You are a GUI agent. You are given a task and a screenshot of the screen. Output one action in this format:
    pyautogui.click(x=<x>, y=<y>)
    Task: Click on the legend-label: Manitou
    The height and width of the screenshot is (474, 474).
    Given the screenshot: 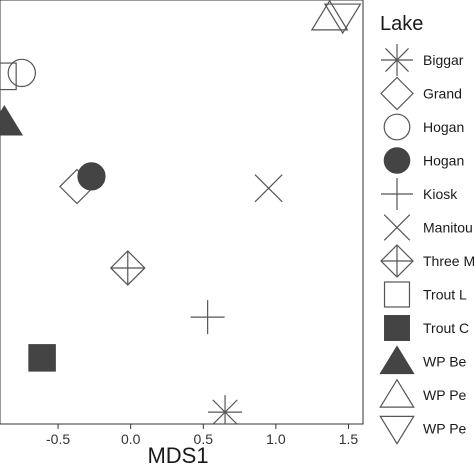 What is the action you would take?
    pyautogui.click(x=448, y=228)
    